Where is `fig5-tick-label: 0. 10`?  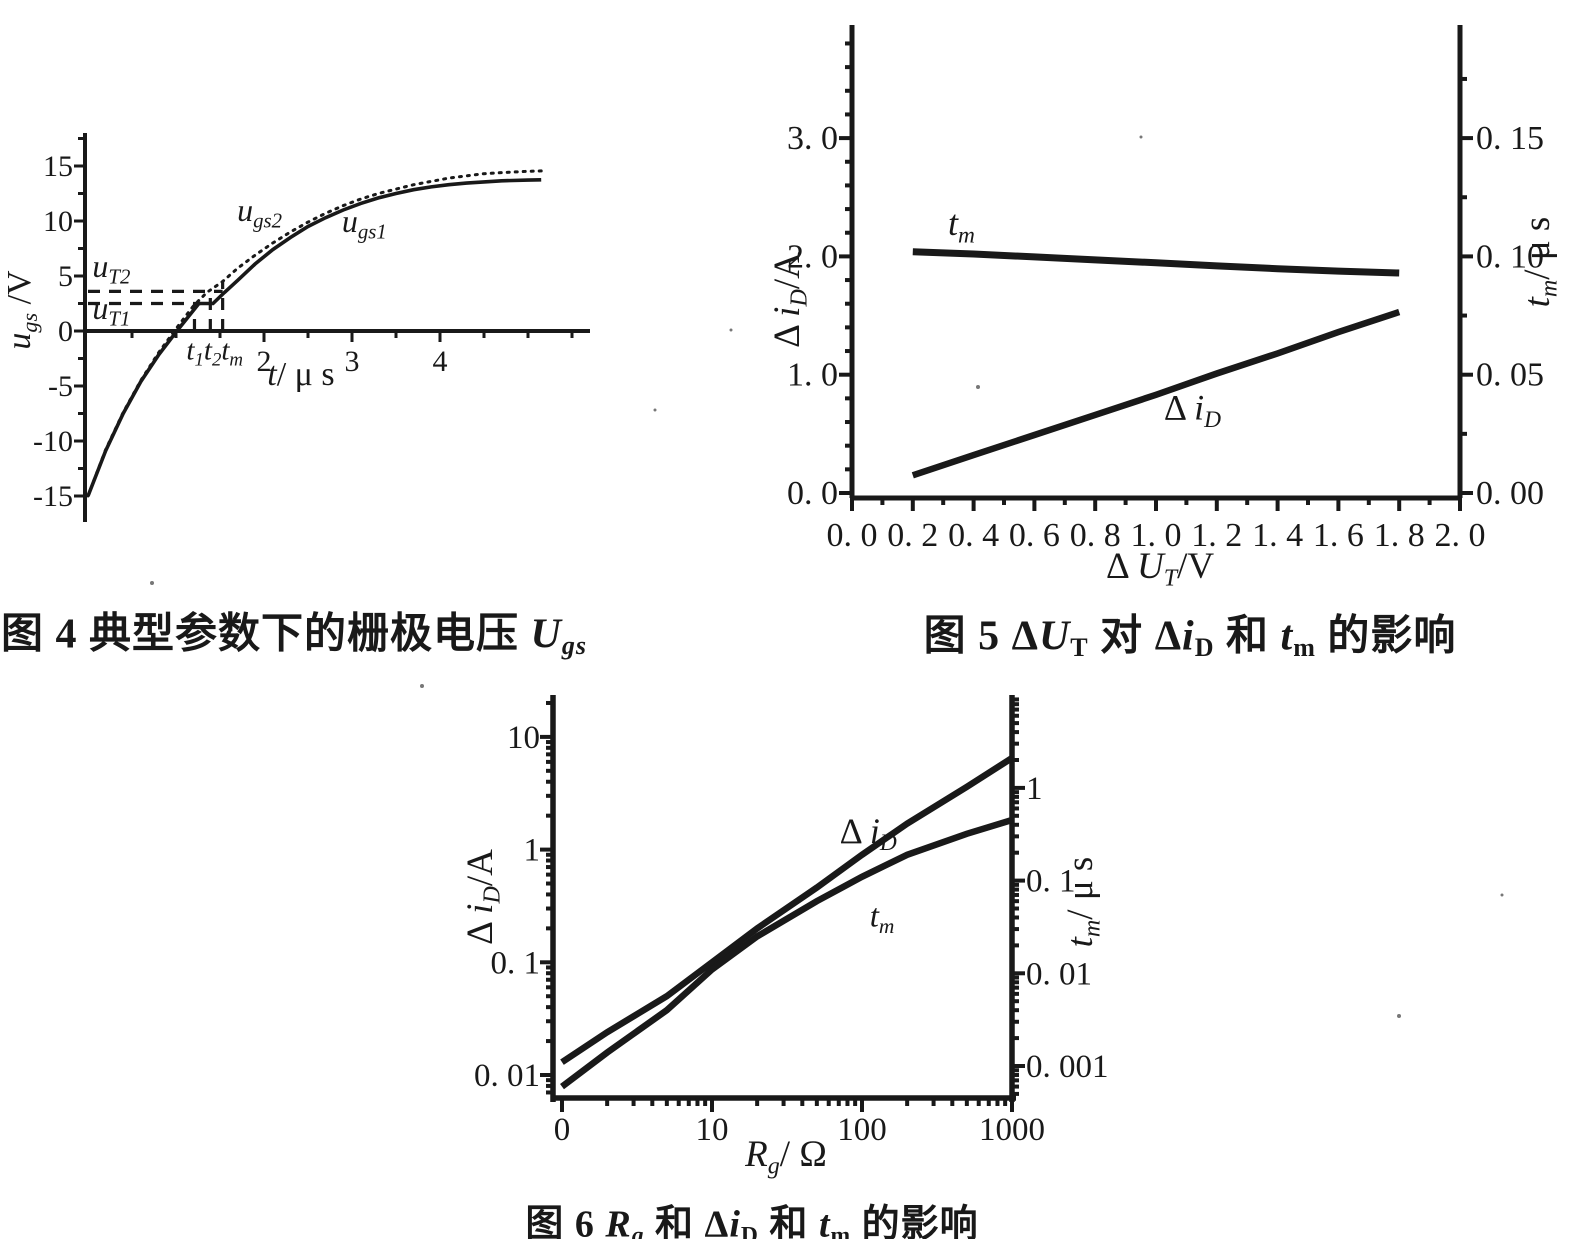 fig5-tick-label: 0. 10 is located at coordinates (1510, 256).